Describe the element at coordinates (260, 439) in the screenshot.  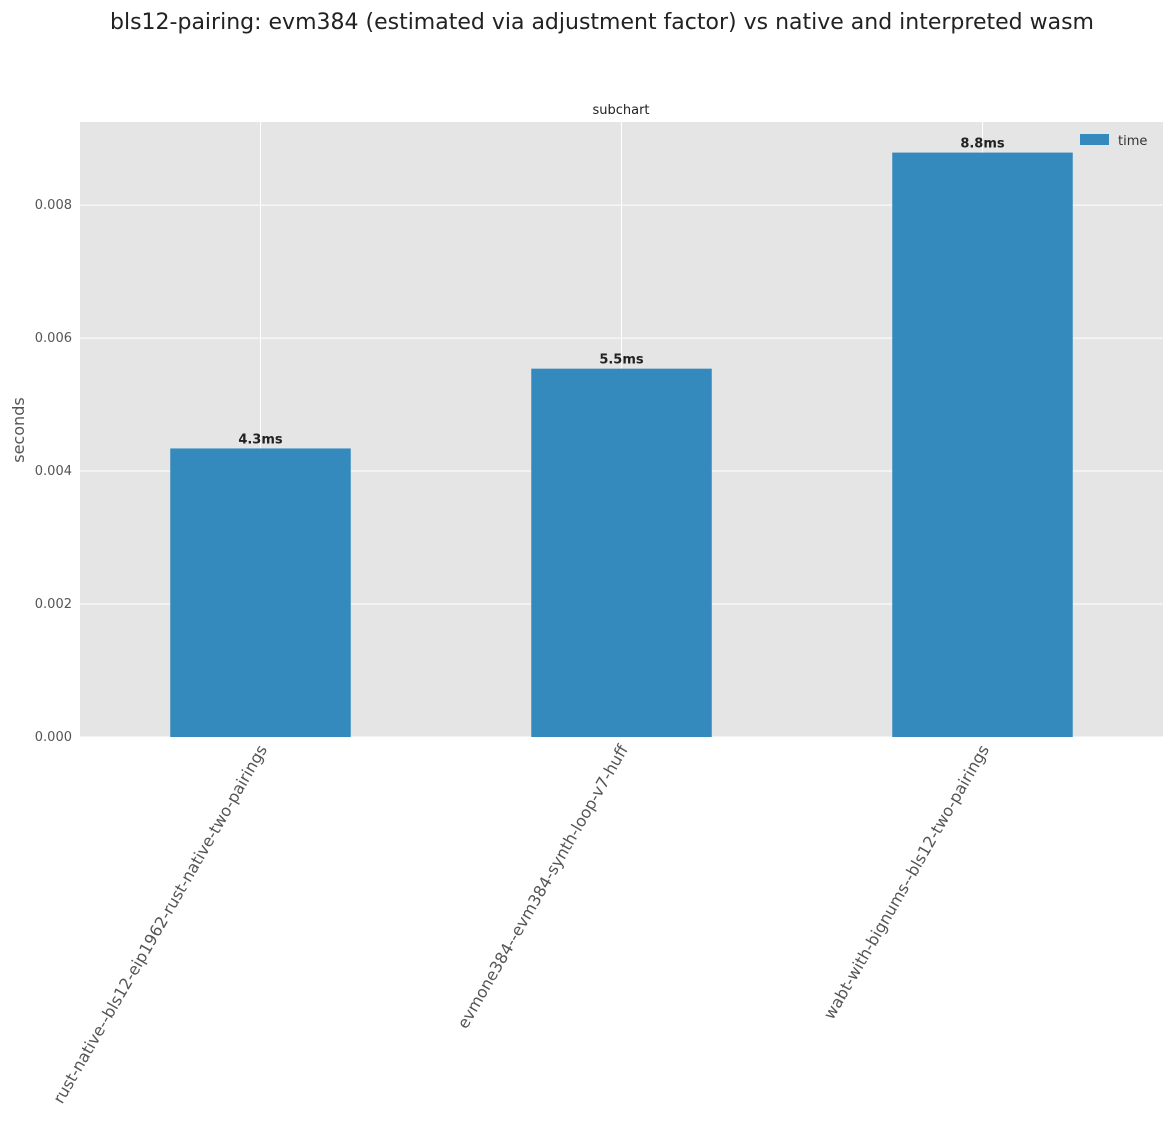
I see `bar-data-label: 4.3ms` at that location.